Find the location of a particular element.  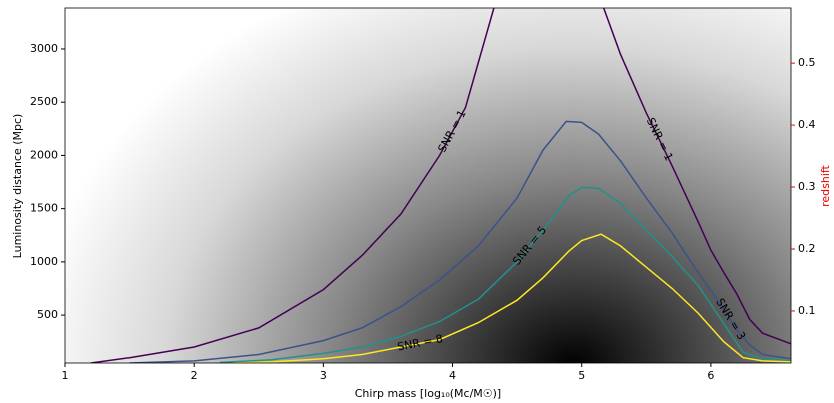

x-tick-label: 6 is located at coordinates (710, 375).